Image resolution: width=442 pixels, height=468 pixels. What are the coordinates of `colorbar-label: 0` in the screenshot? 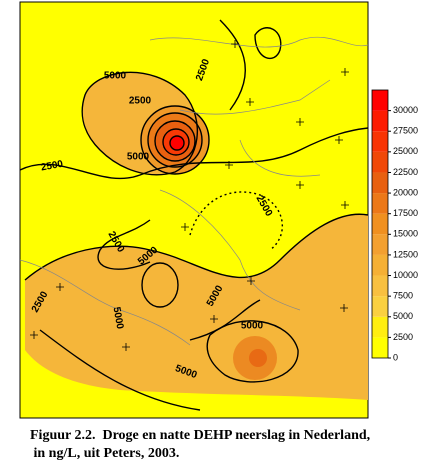 It's located at (395, 357).